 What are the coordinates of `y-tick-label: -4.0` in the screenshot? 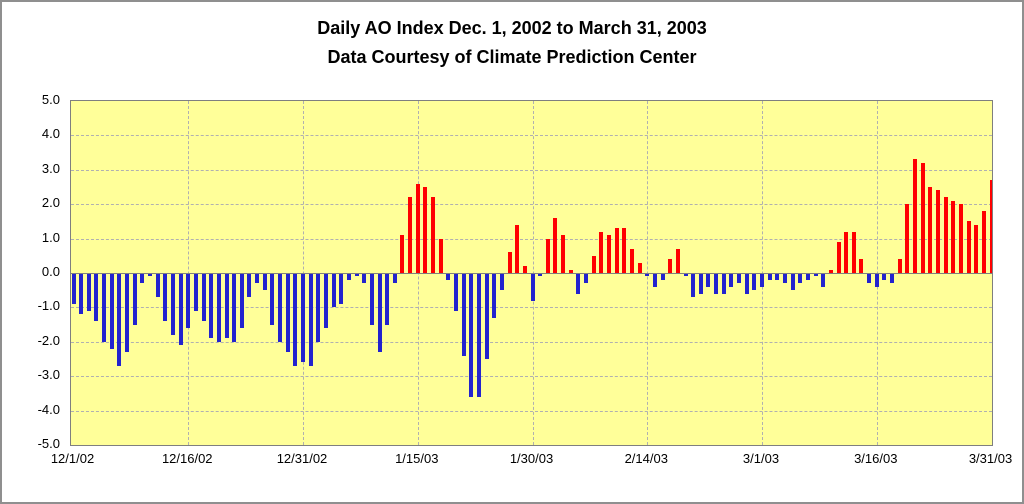 It's located at (48, 409).